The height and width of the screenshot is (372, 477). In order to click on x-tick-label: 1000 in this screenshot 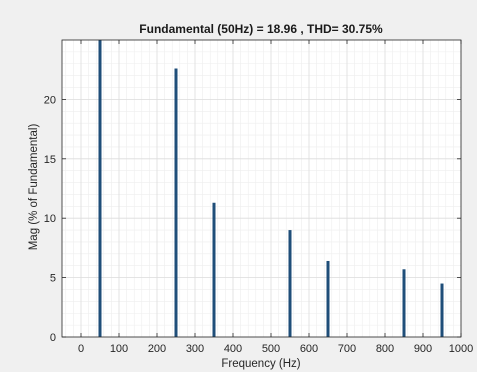, I will do `click(461, 349)`.